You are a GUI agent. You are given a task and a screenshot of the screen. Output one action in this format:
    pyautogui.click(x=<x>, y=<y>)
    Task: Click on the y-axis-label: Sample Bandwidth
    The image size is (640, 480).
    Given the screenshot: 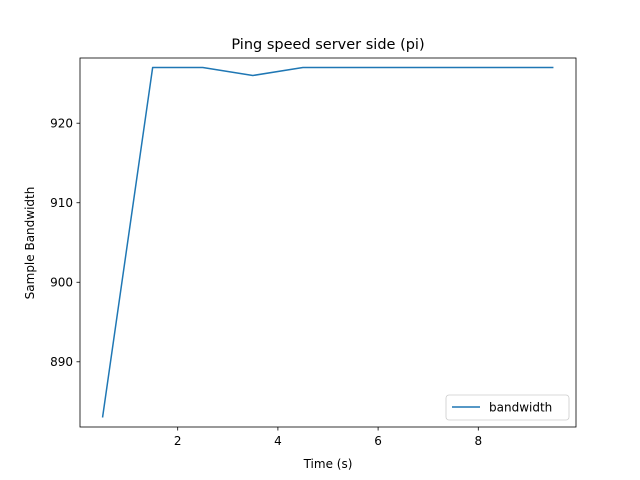 What is the action you would take?
    pyautogui.click(x=30, y=243)
    